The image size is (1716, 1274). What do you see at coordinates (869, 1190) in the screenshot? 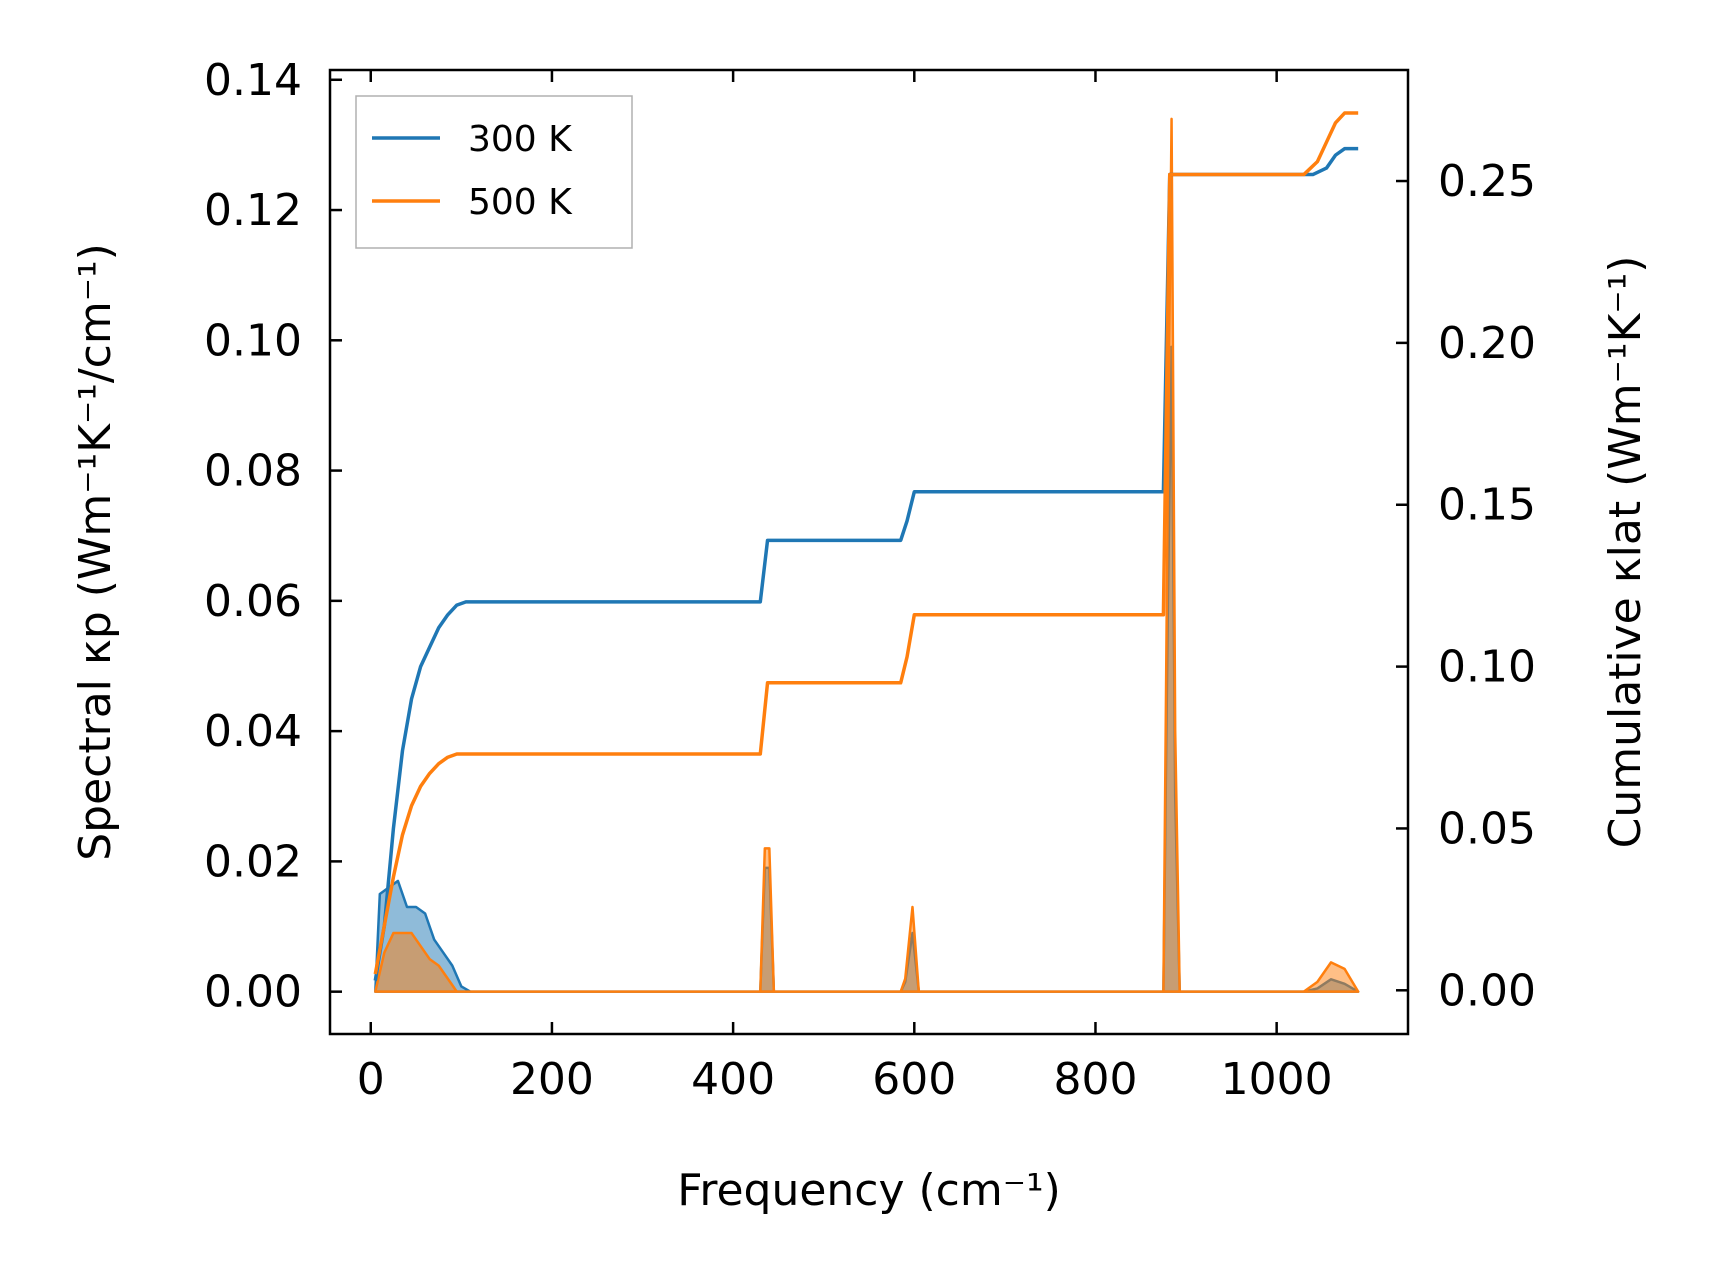
I see `x-axis-title: Frequency (cm⁻¹)` at bounding box center [869, 1190].